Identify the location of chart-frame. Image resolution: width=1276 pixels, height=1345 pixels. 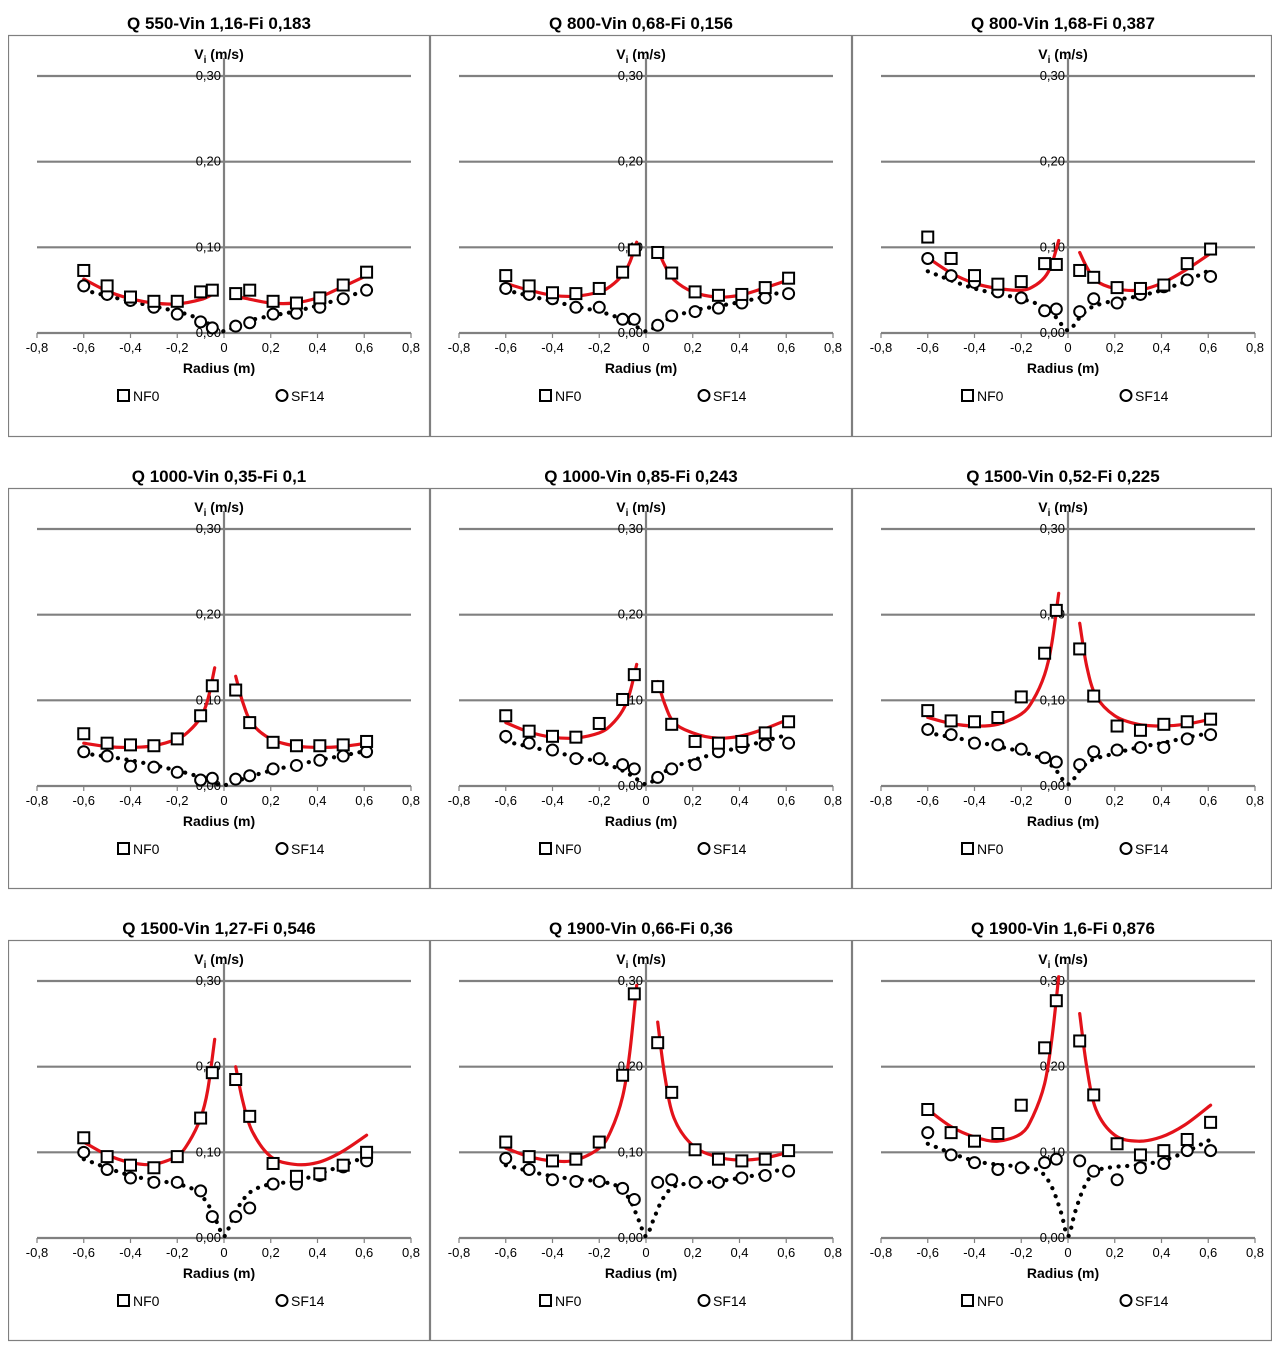
(1062, 688).